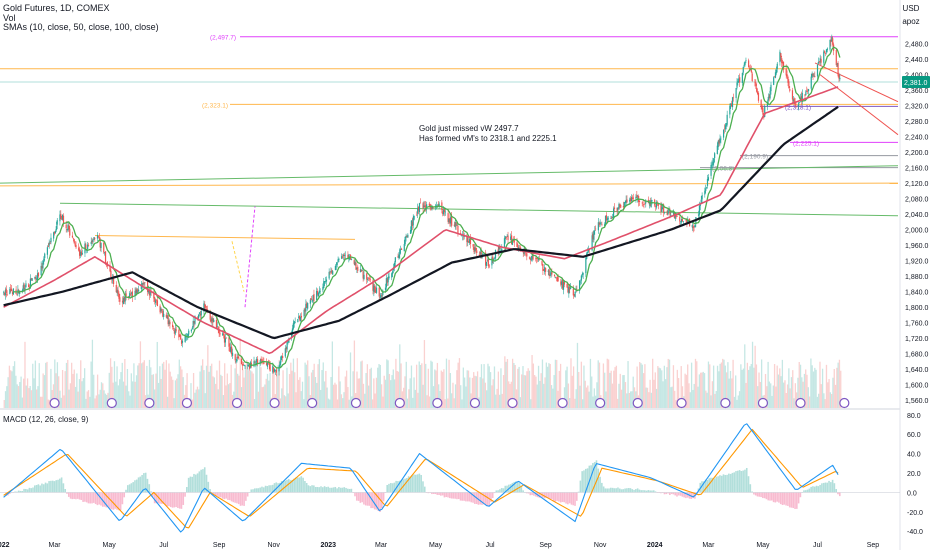  Describe the element at coordinates (911, 21) in the screenshot. I see `scale-mode-label: apoz` at that location.